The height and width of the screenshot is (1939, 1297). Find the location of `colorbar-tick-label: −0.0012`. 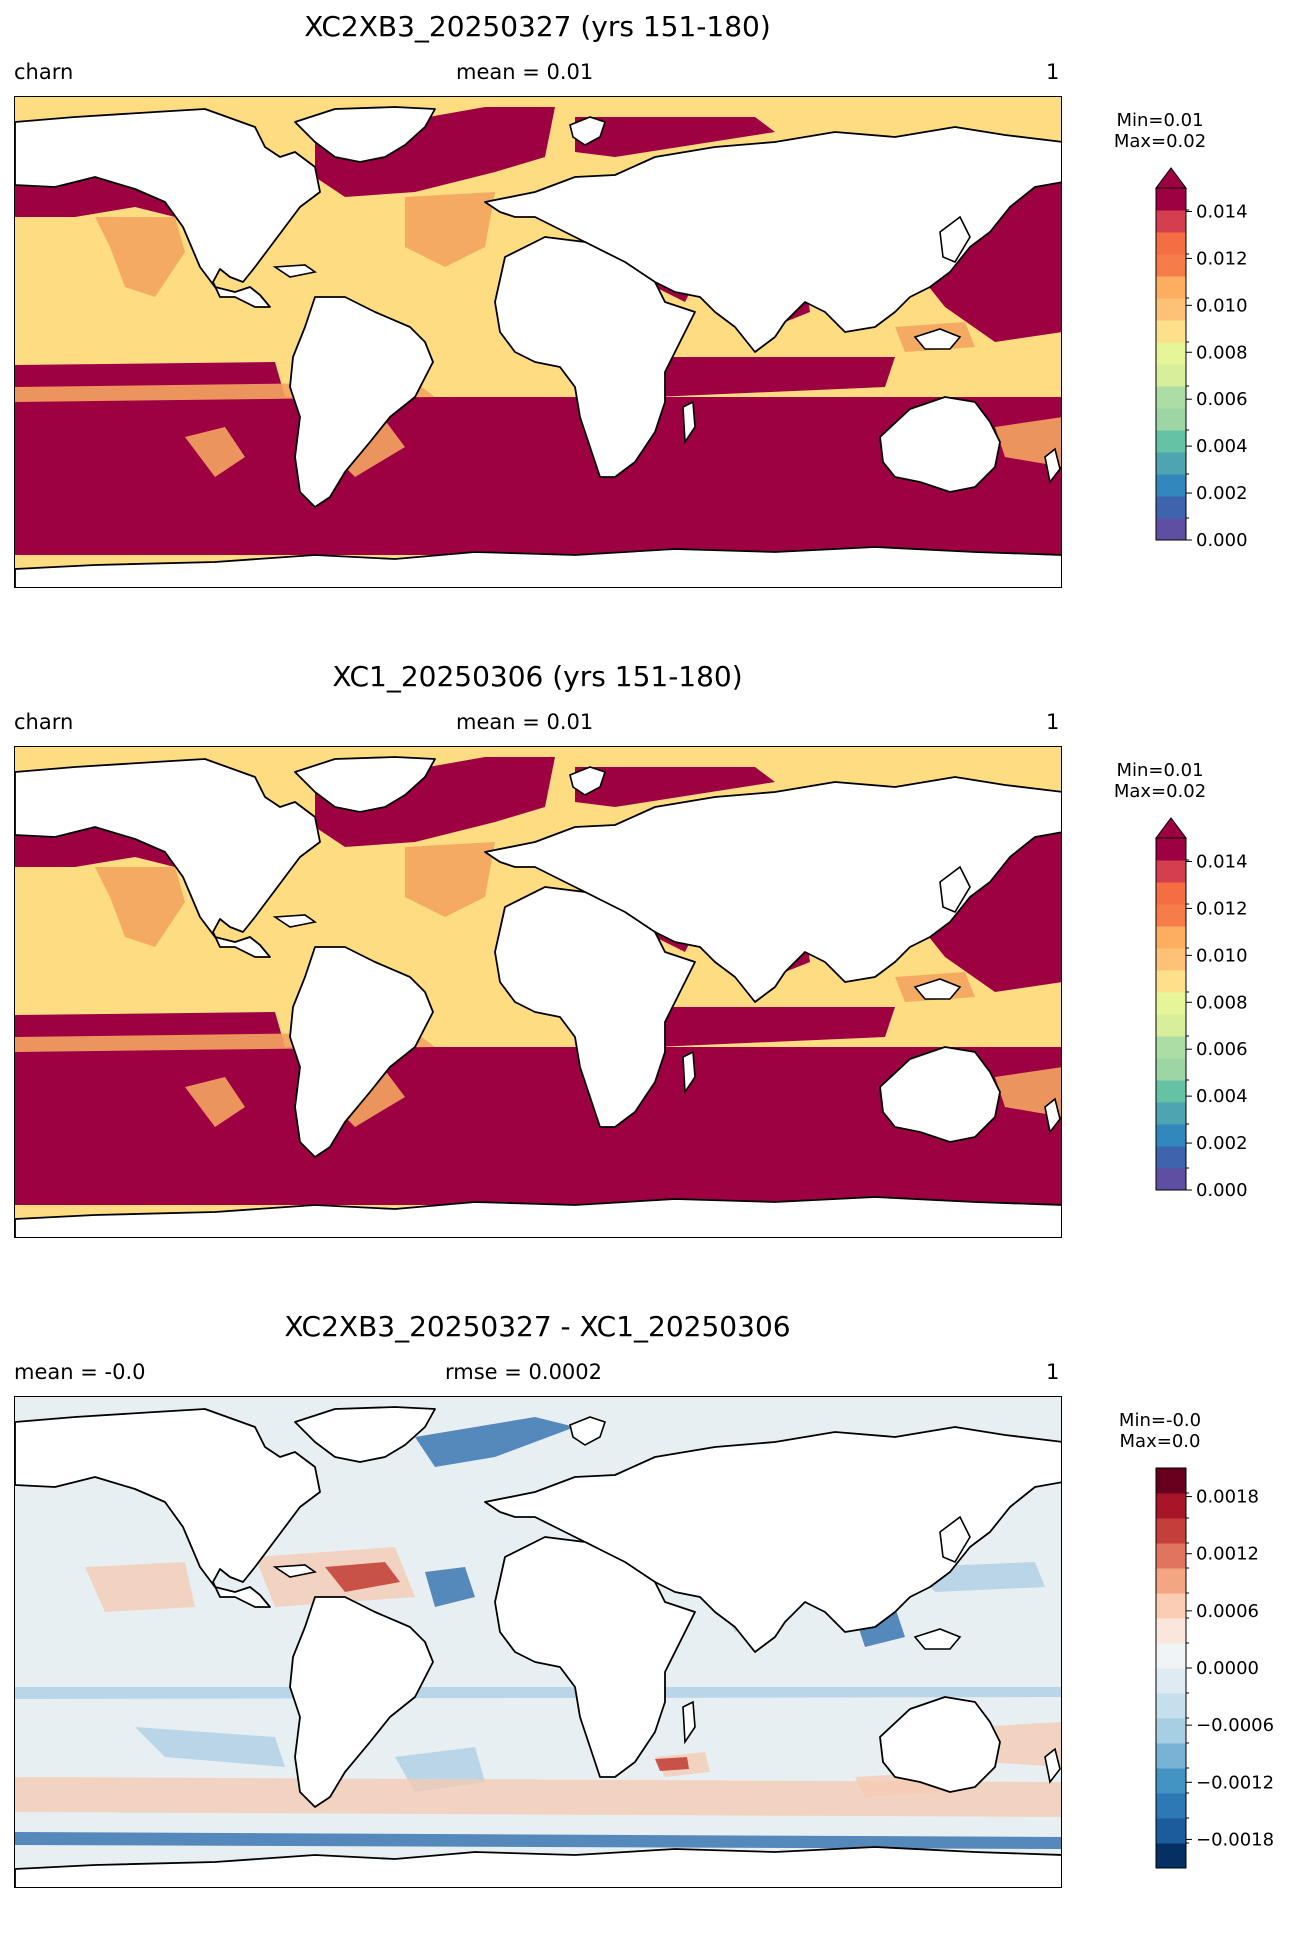

colorbar-tick-label: −0.0012 is located at coordinates (1235, 1782).